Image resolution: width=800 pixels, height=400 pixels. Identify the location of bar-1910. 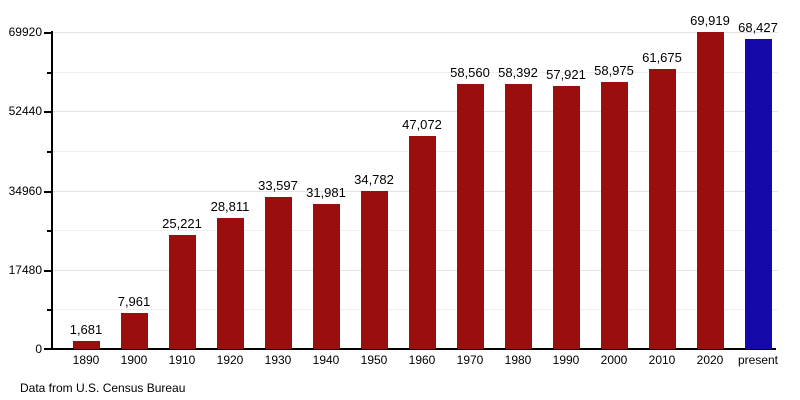
(182, 292).